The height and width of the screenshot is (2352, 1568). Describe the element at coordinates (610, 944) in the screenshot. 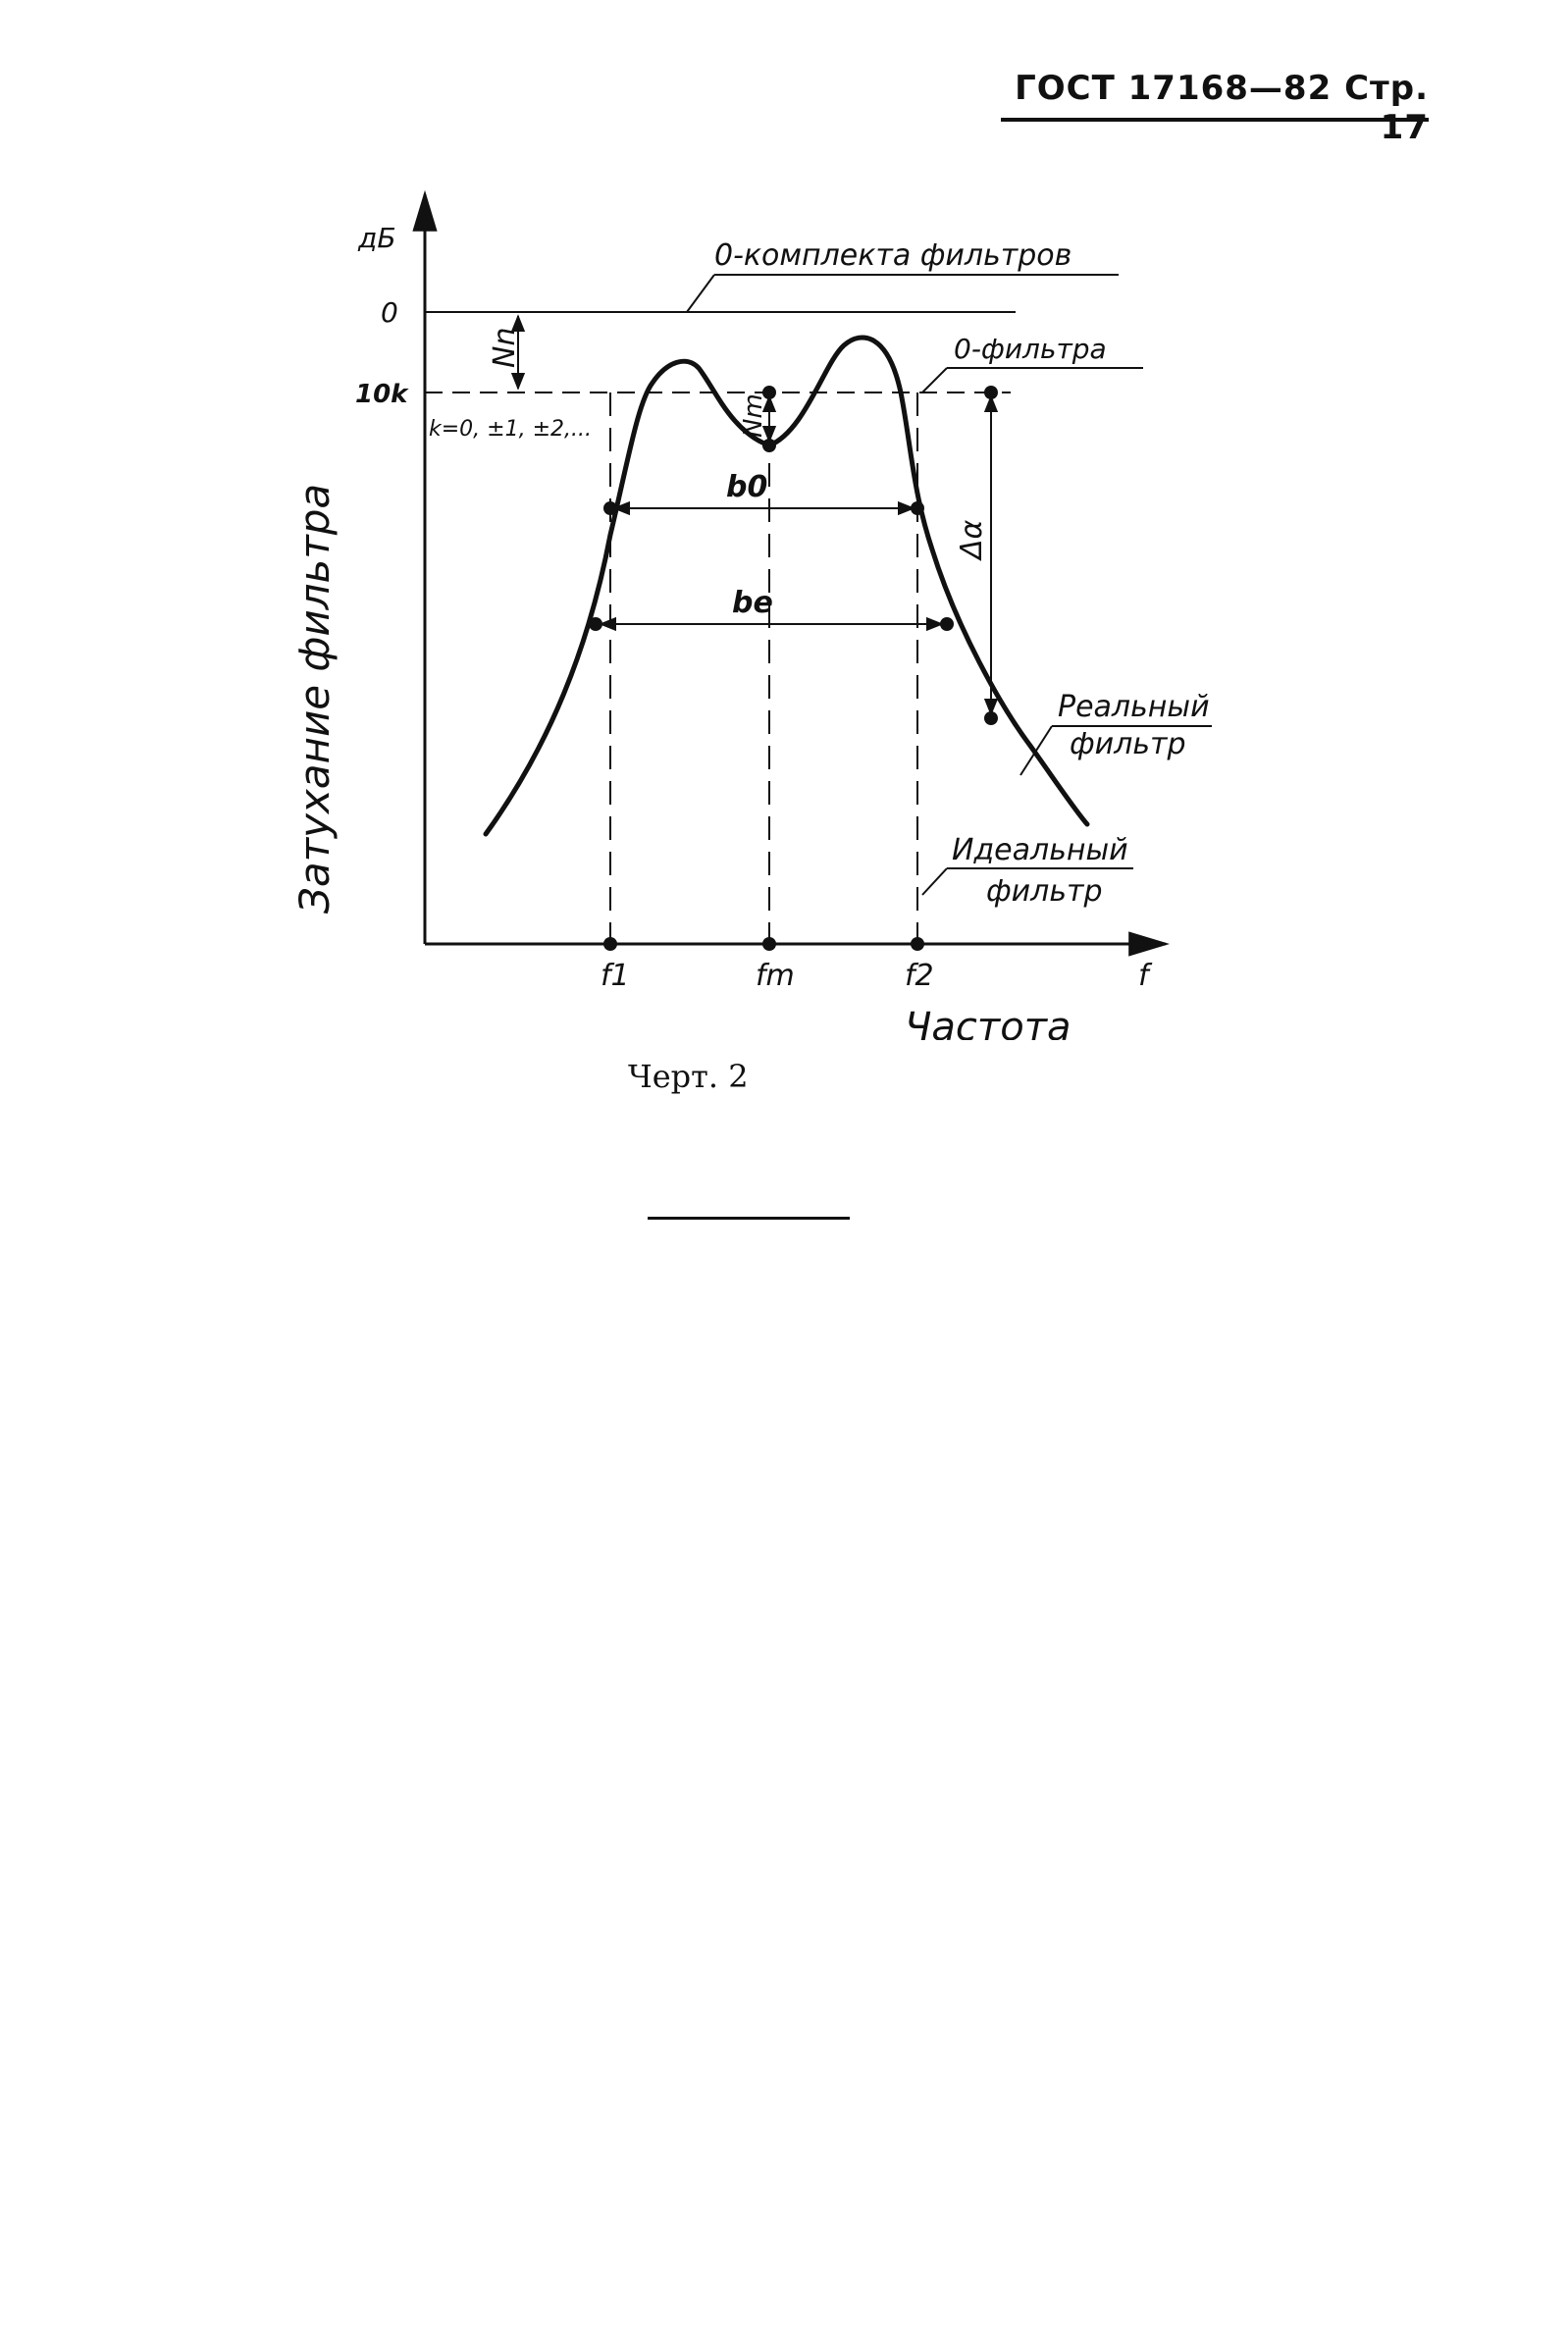

I see `point-f1` at that location.